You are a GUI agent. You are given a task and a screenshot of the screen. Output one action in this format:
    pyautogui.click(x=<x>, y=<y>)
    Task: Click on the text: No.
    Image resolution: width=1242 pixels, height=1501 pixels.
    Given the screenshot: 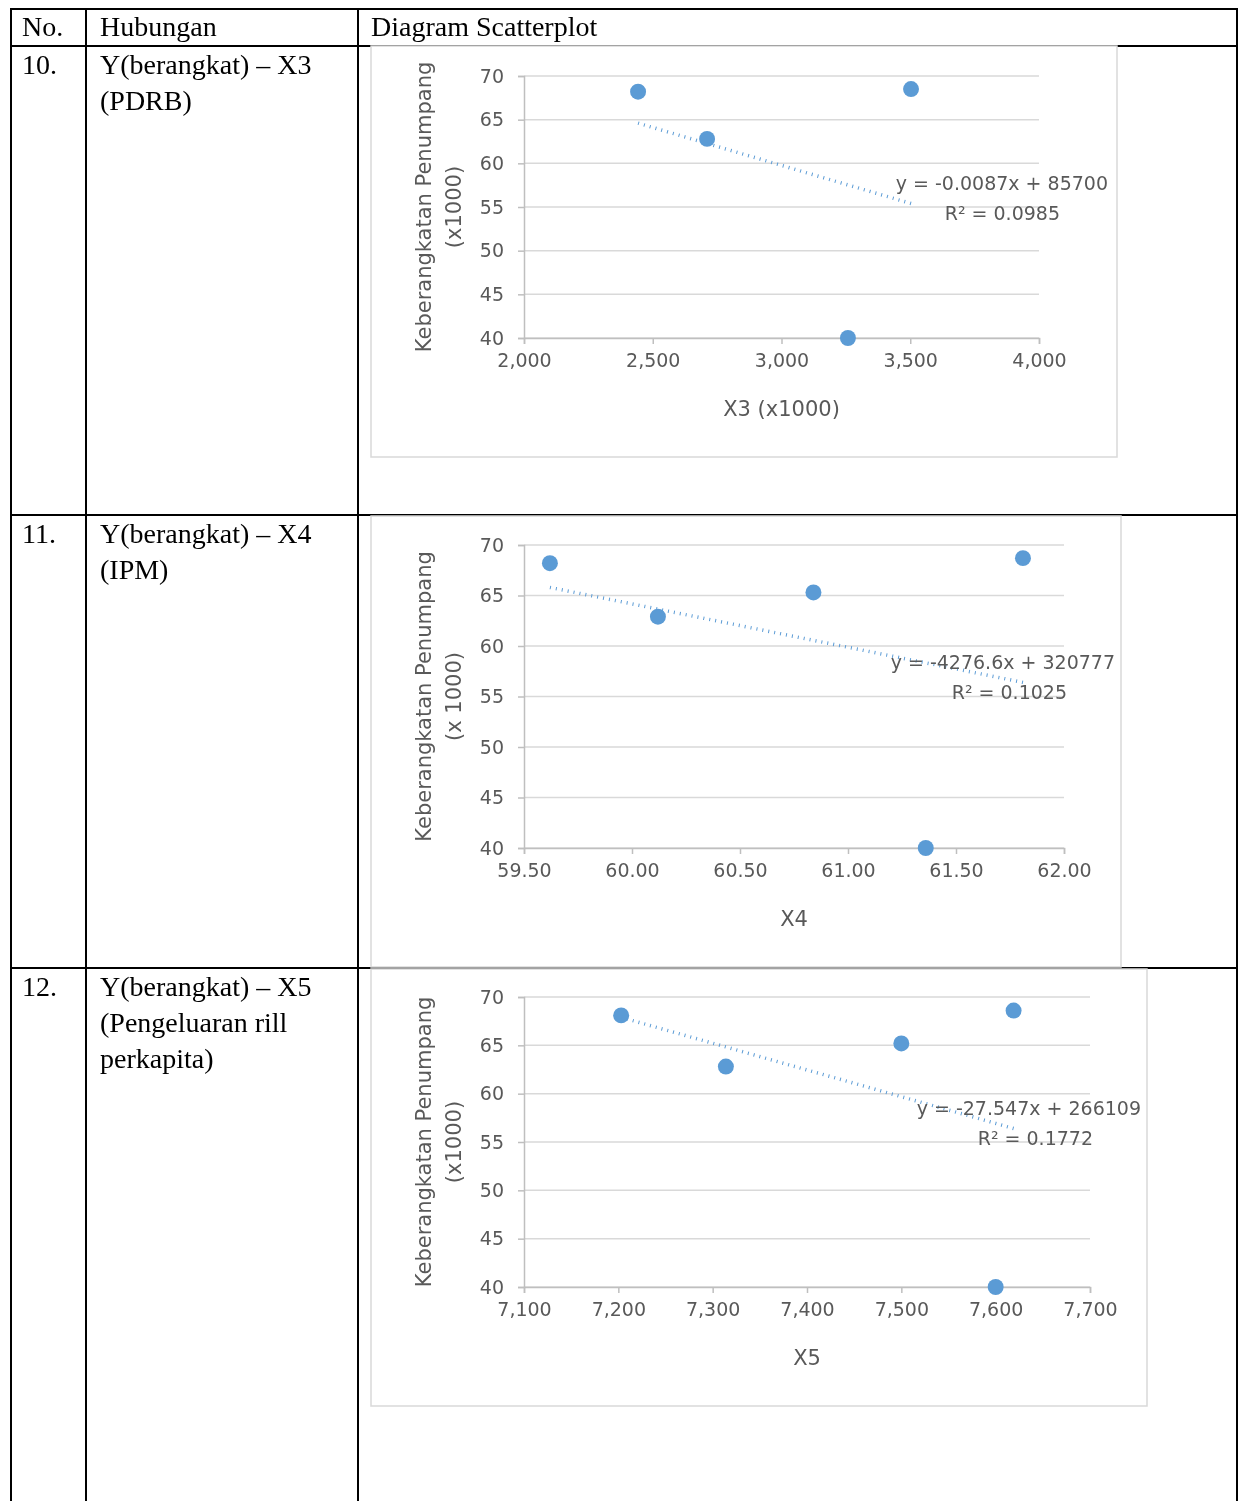 What is the action you would take?
    pyautogui.click(x=43, y=27)
    